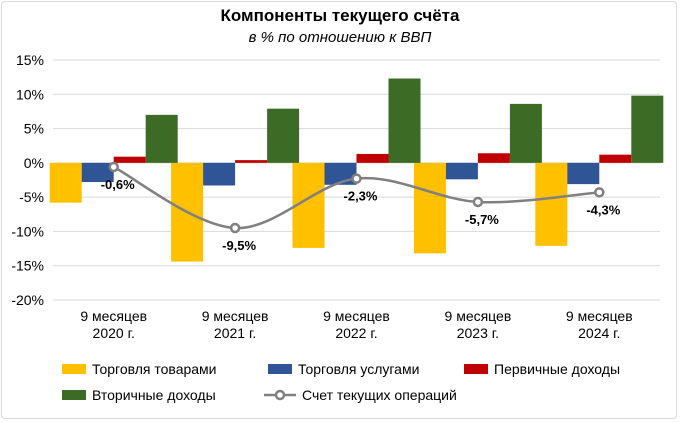 The width and height of the screenshot is (680, 422). What do you see at coordinates (27, 266) in the screenshot?
I see `y-tick-label: -15%` at bounding box center [27, 266].